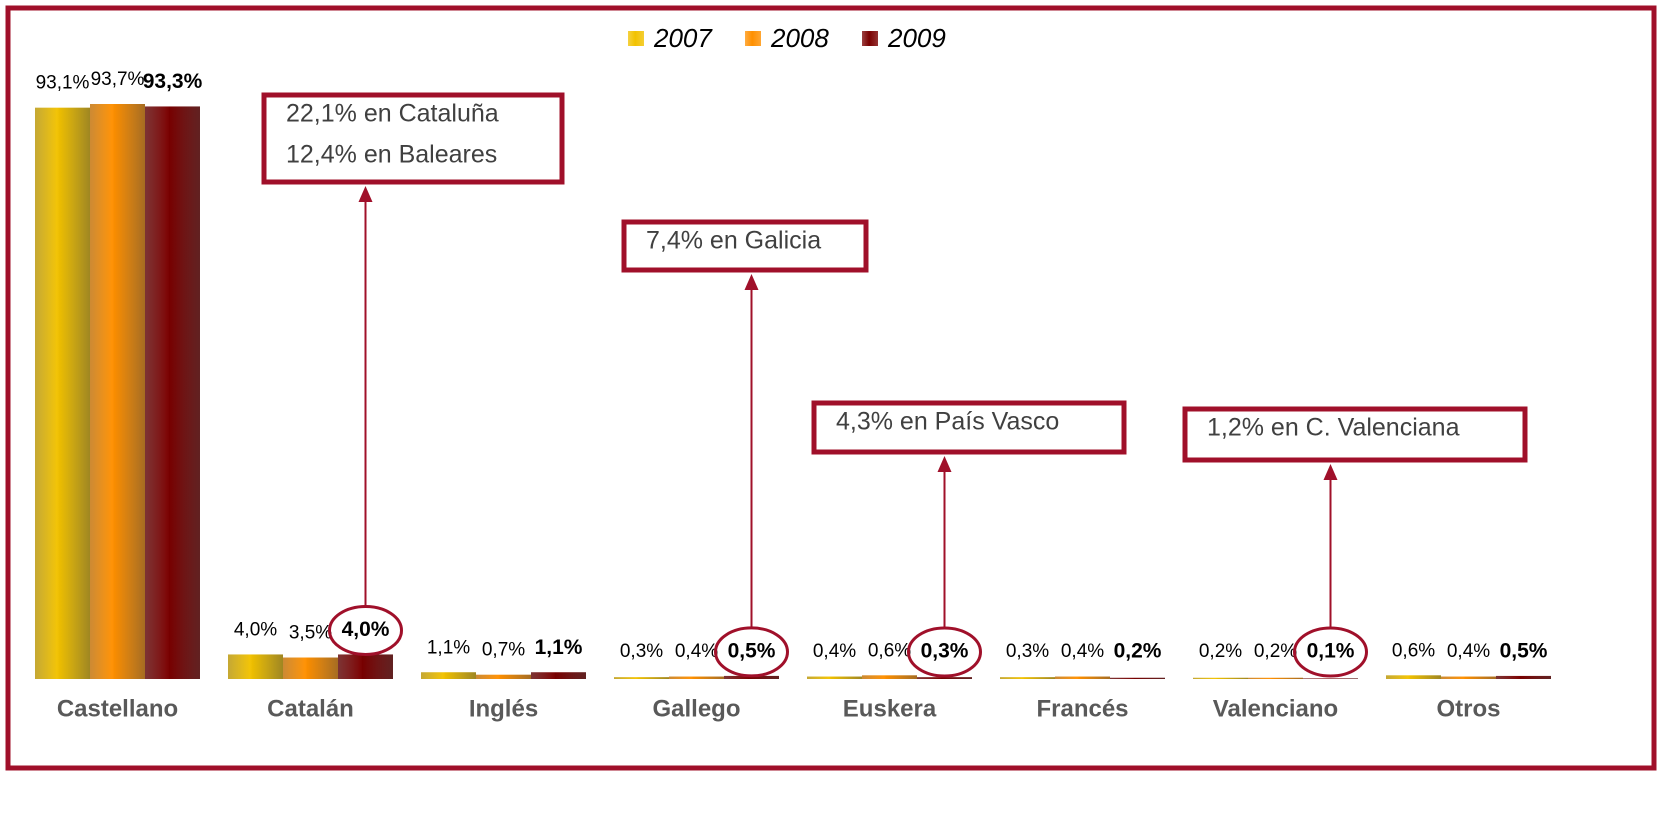 This screenshot has width=1659, height=813. What do you see at coordinates (799, 38) in the screenshot?
I see `legend-label: 2008` at bounding box center [799, 38].